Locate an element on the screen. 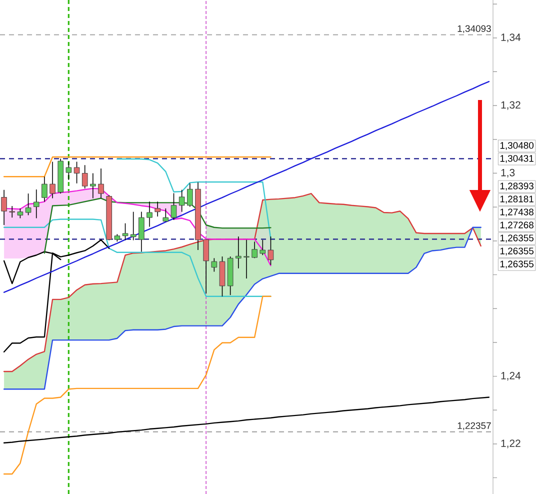  y-tick-label: 1,22 is located at coordinates (510, 444).